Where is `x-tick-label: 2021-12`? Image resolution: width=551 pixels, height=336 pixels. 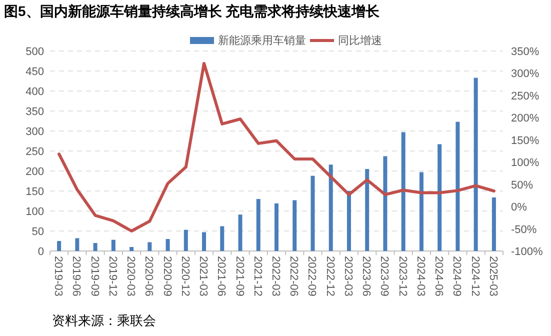 x-tick-label: 2021-12 is located at coordinates (257, 276).